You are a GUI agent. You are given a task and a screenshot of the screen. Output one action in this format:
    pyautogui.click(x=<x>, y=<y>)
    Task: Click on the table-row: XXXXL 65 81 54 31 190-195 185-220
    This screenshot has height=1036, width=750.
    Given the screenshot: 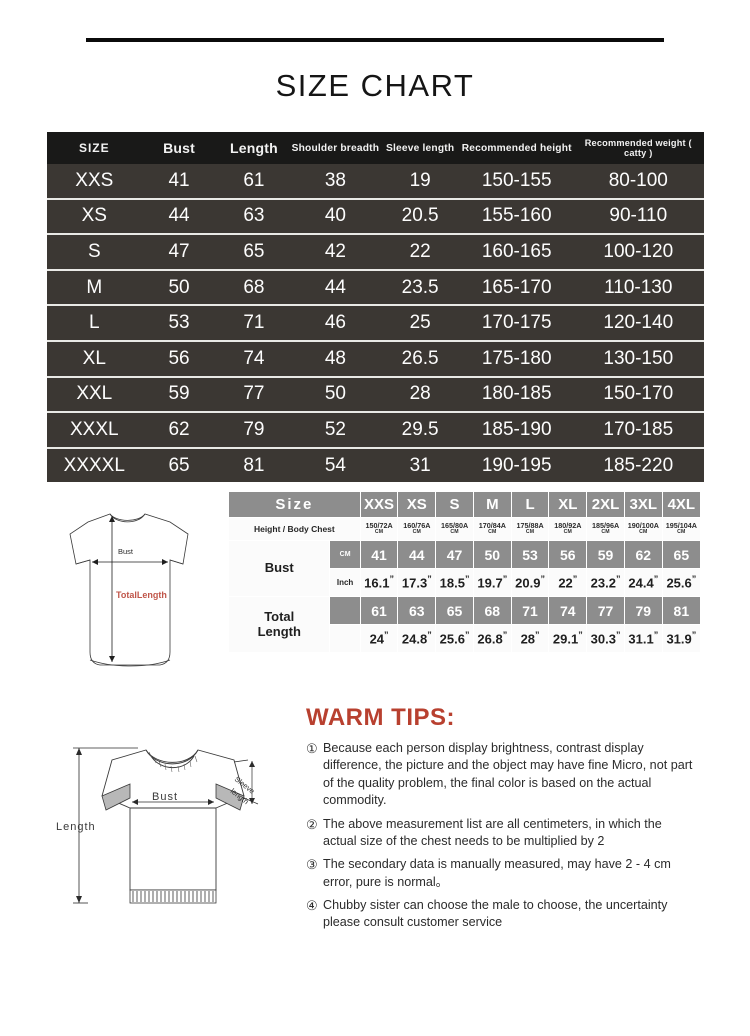 What is the action you would take?
    pyautogui.click(x=375, y=464)
    